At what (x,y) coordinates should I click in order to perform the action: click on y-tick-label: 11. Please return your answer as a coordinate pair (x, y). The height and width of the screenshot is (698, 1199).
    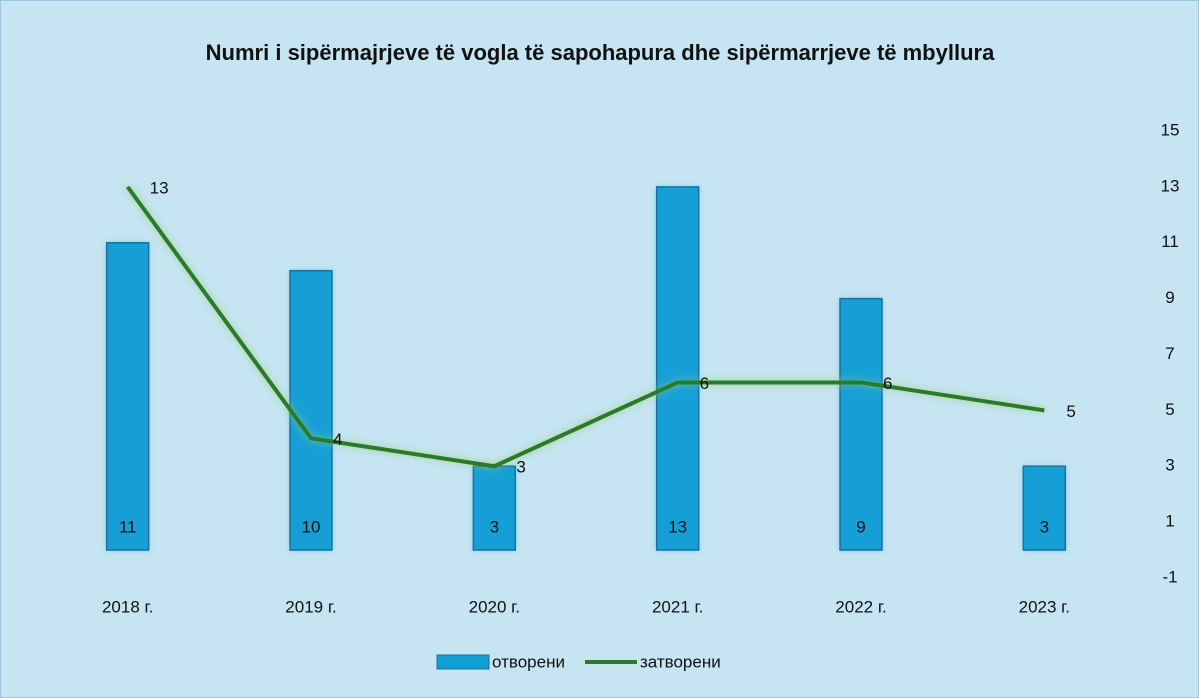
    Looking at the image, I should click on (1170, 241).